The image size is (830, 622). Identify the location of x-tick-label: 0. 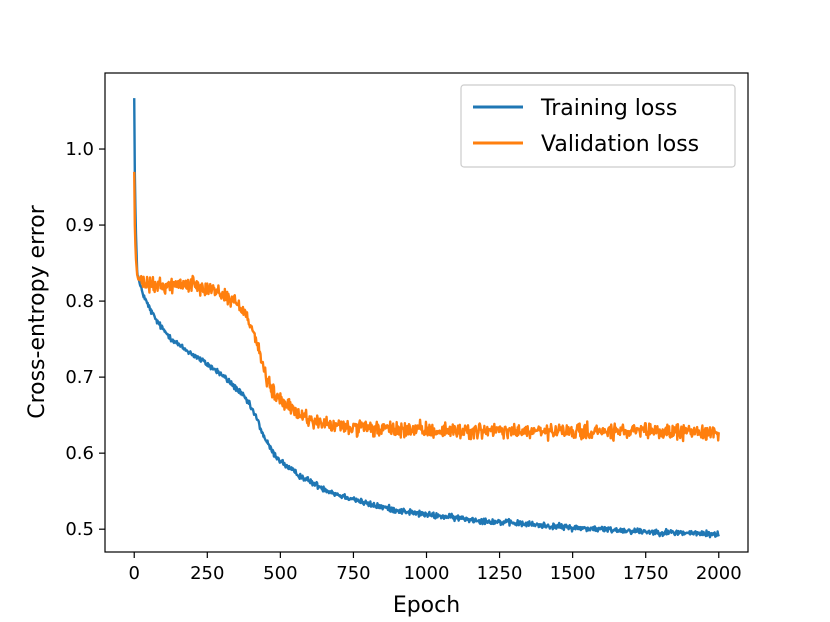
(134, 573).